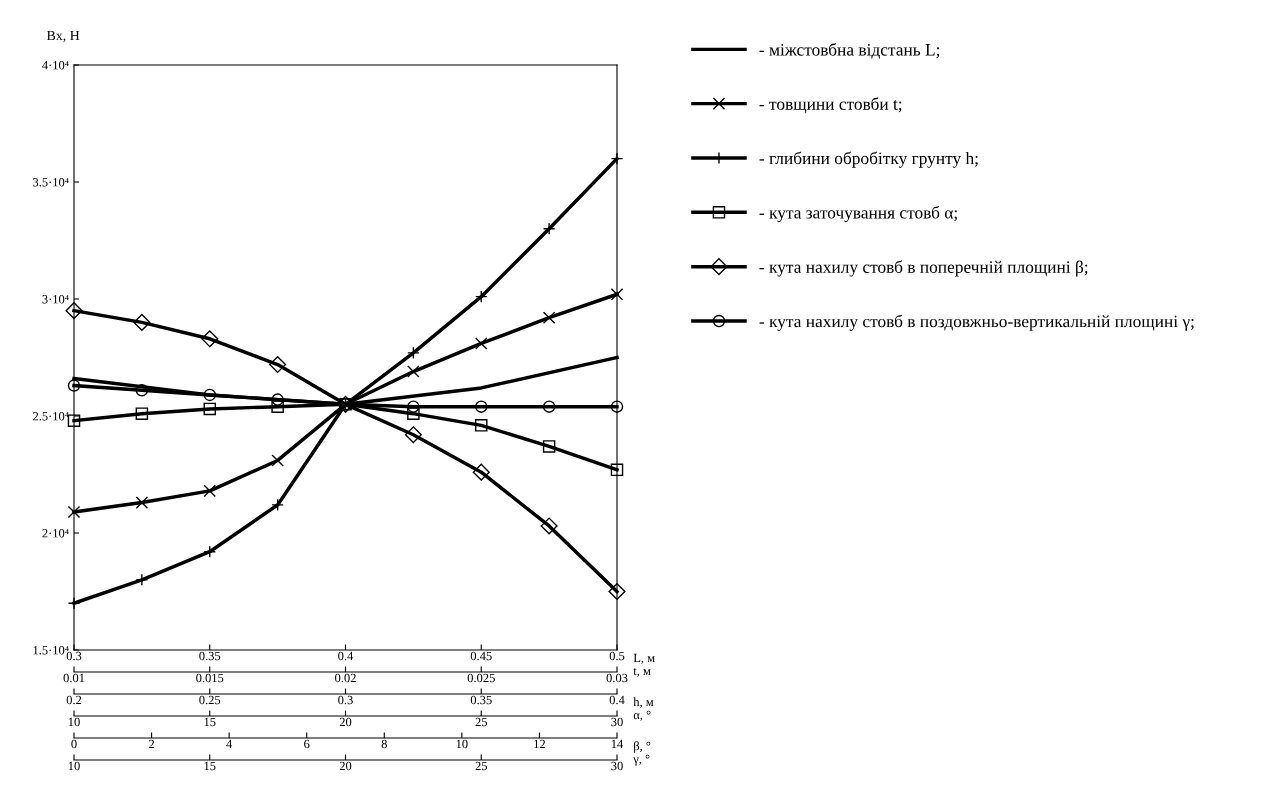 This screenshot has width=1266, height=791. Describe the element at coordinates (345, 678) in the screenshot. I see `x2-tick-label: 0.02` at that location.